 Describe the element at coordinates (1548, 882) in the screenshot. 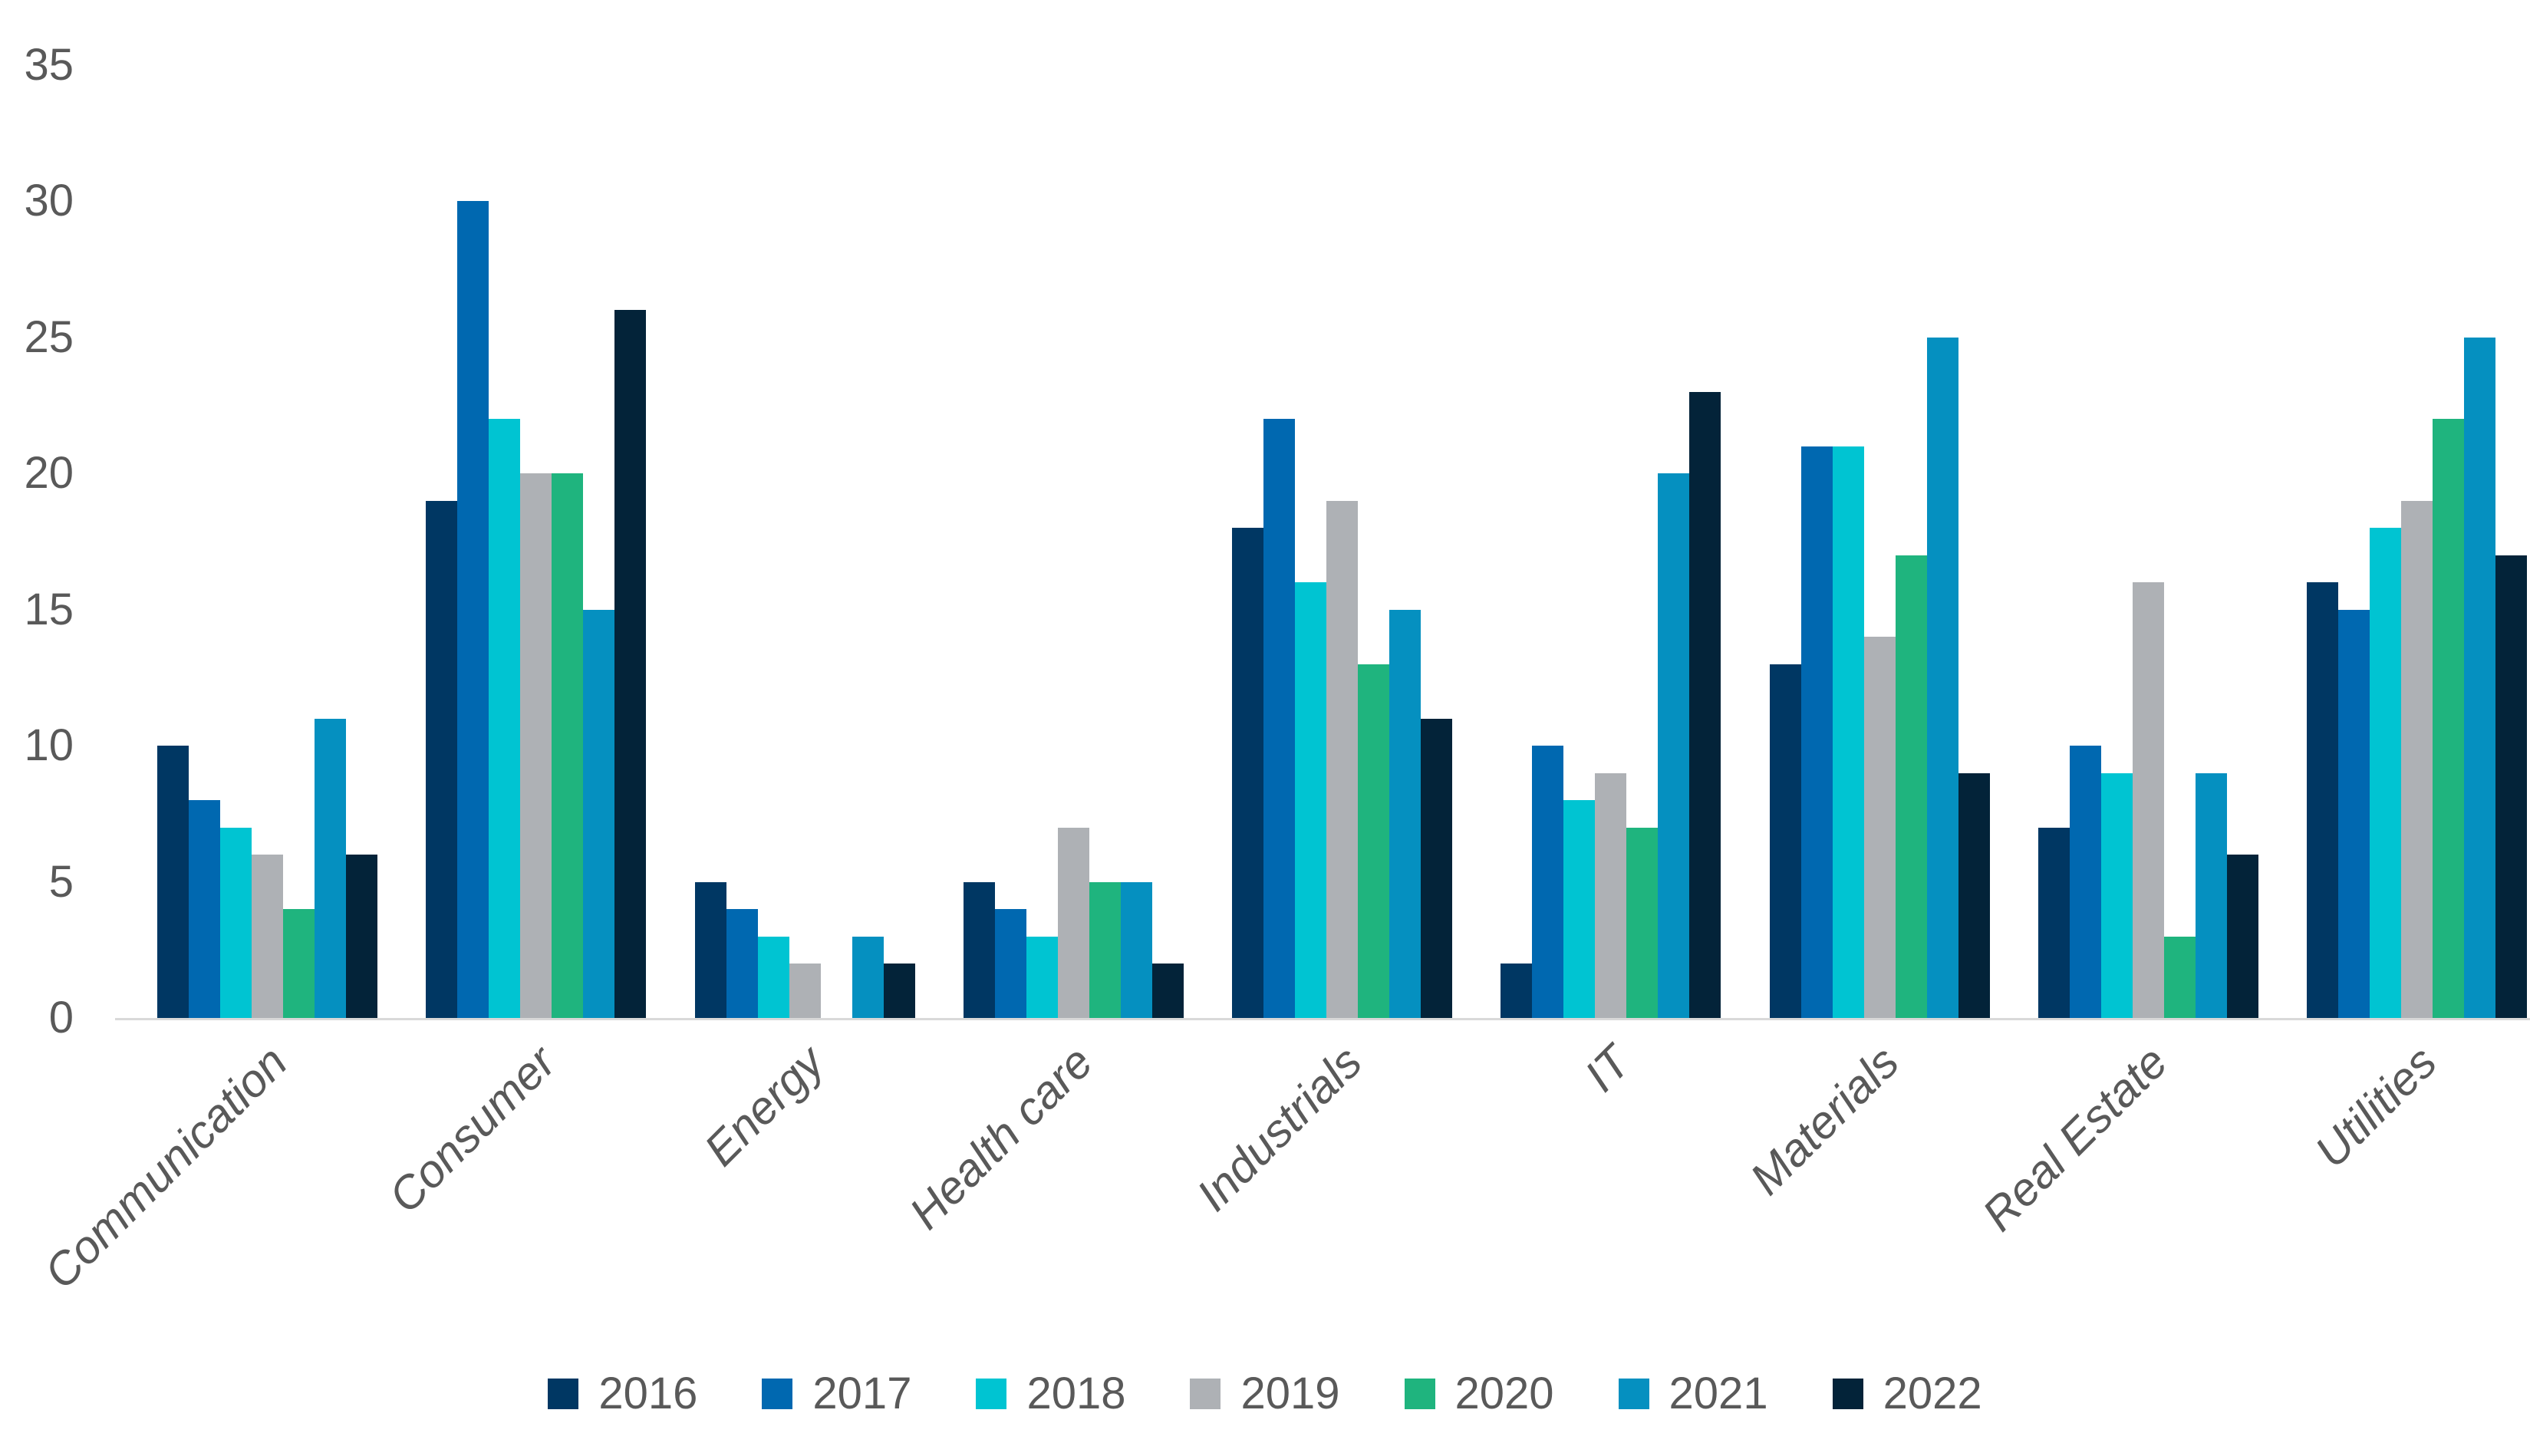

I see `bar-2017-it` at that location.